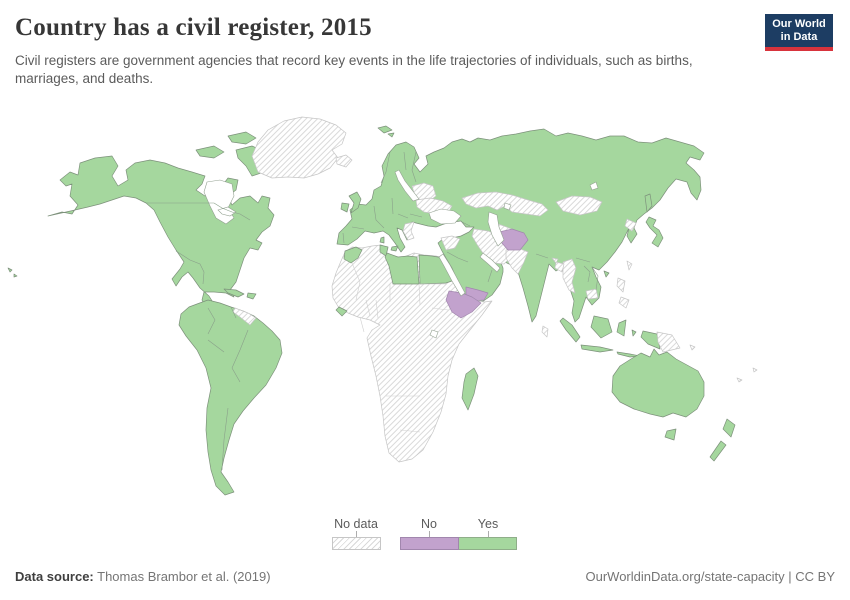 The image size is (850, 600). Describe the element at coordinates (234, 293) in the screenshot. I see `country-cuba` at that location.